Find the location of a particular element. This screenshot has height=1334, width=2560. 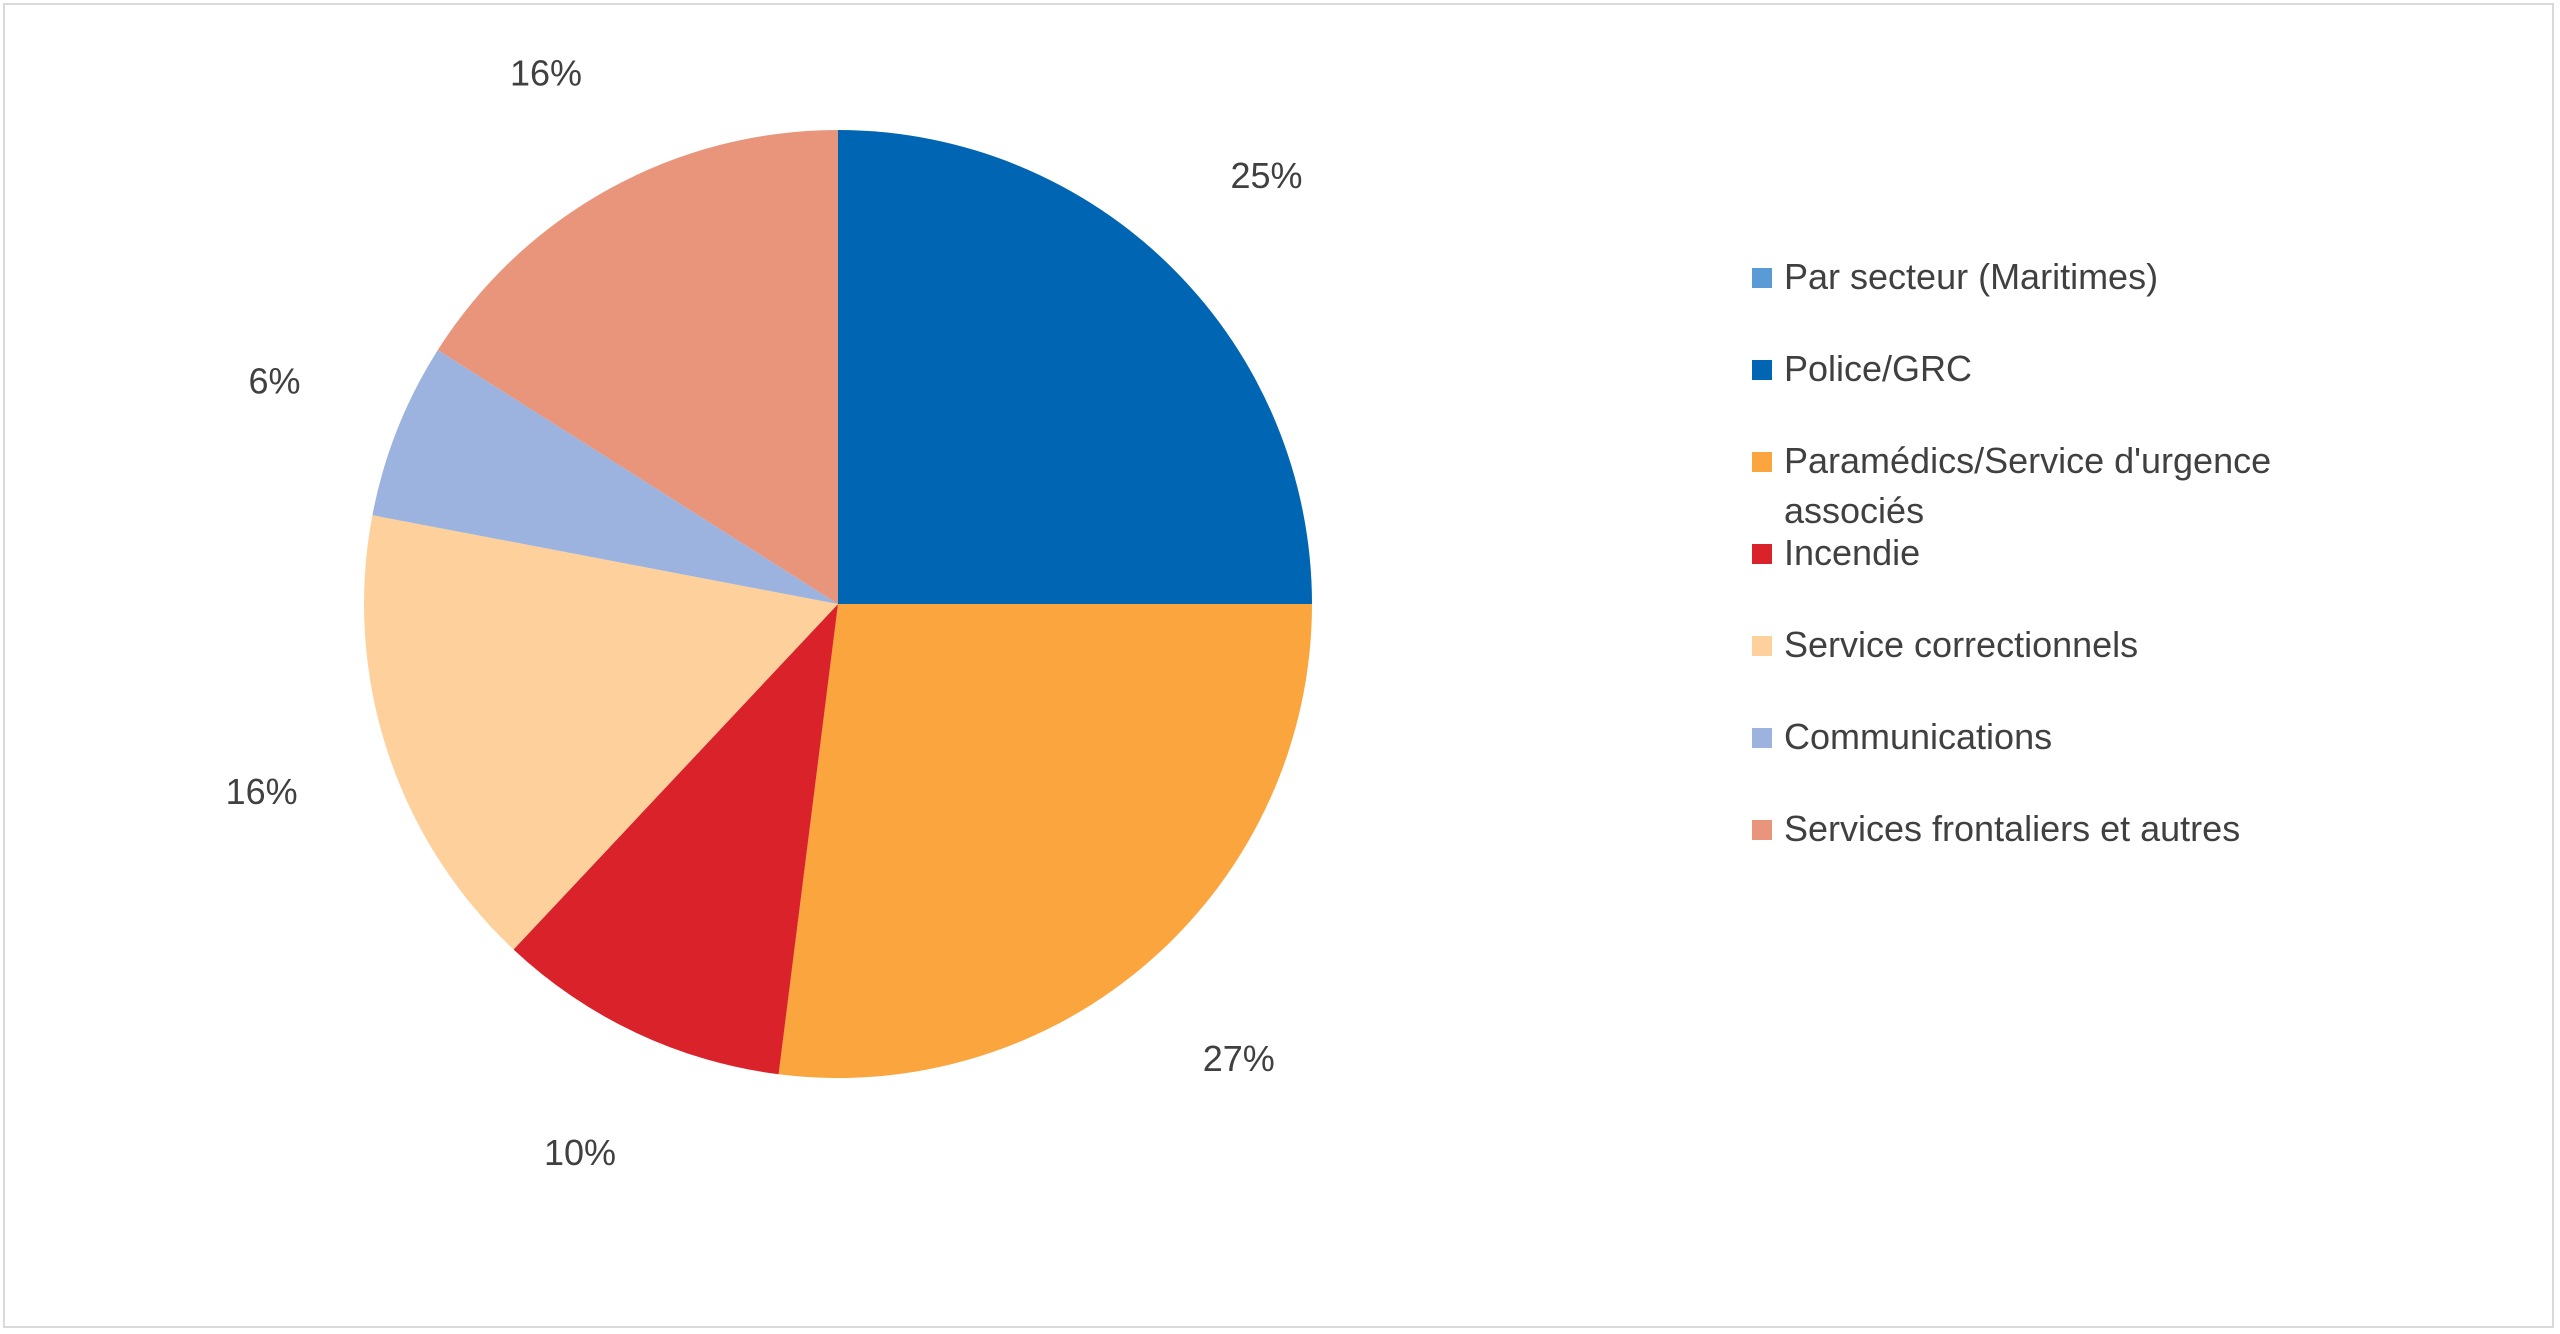

legend-label: Incendie is located at coordinates (1852, 552).